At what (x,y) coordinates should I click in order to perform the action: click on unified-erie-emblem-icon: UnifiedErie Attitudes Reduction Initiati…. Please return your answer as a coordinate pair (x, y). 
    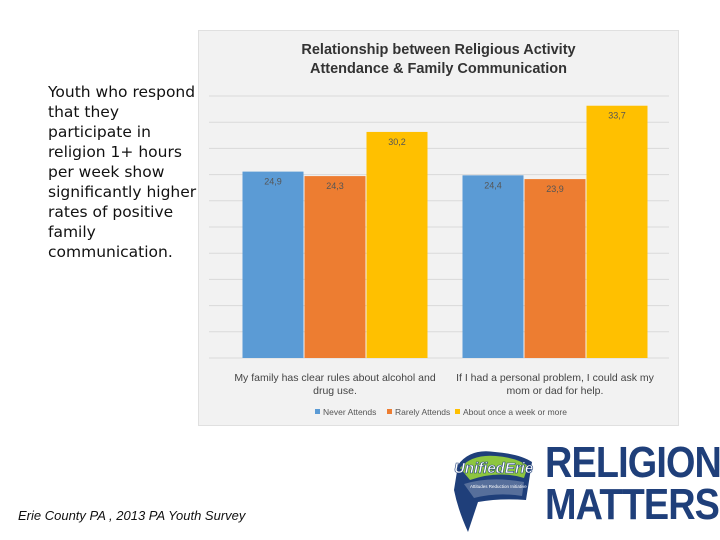
    Looking at the image, I should click on (493, 491).